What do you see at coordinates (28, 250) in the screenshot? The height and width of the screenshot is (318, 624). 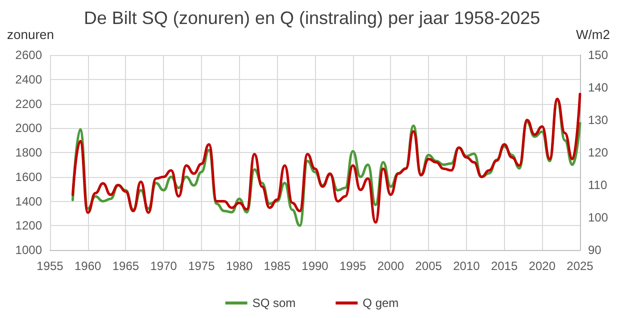 I see `y-tick-label: 1000` at bounding box center [28, 250].